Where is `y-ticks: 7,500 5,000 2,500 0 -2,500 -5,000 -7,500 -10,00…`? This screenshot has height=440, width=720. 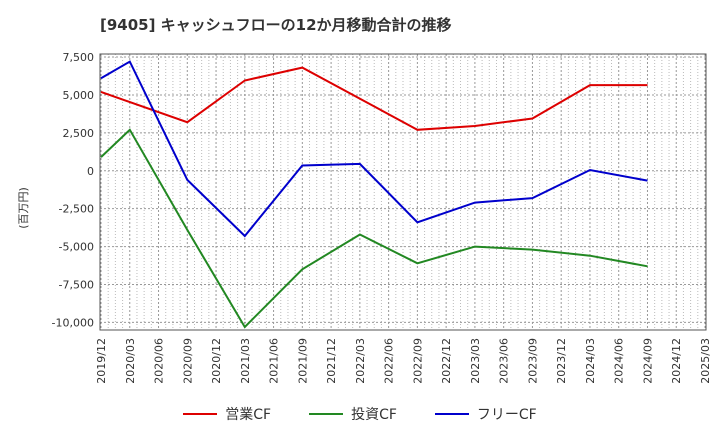
y-ticks: 7,500 5,000 2,500 0 -2,500 -5,000 -7,500 -10,00… is located at coordinates (73, 190).